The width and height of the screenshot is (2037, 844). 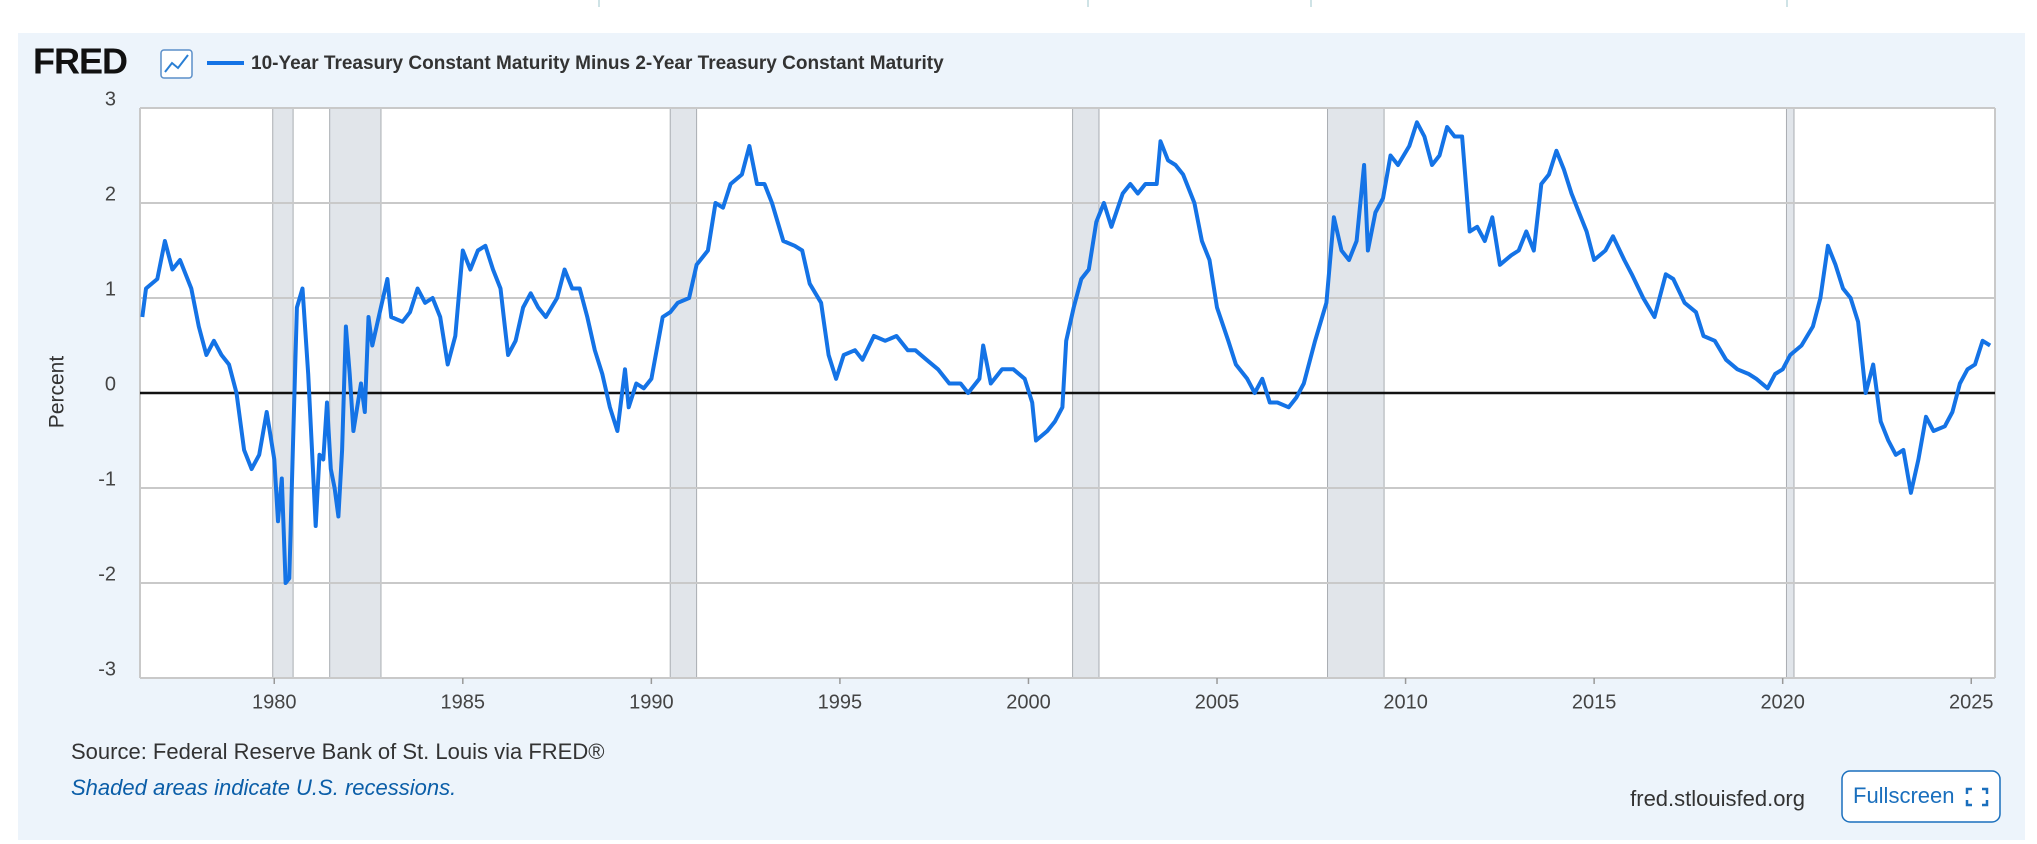 I want to click on fullscreen-label: Fullscreen, so click(x=1903, y=795).